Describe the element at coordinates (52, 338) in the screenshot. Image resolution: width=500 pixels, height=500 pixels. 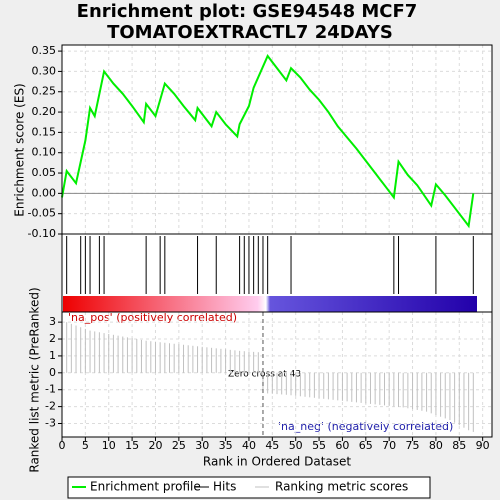
I see `y-tick-label: 2` at that location.